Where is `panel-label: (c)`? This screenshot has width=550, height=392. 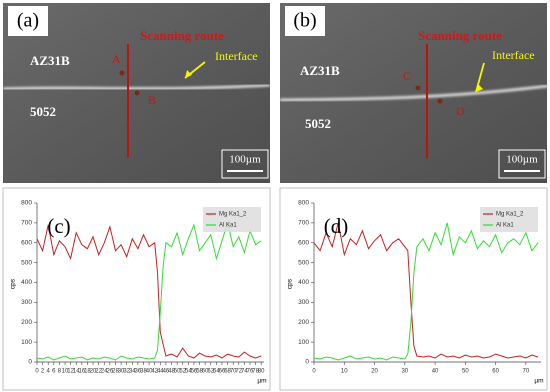
panel-label: (c) is located at coordinates (58, 226).